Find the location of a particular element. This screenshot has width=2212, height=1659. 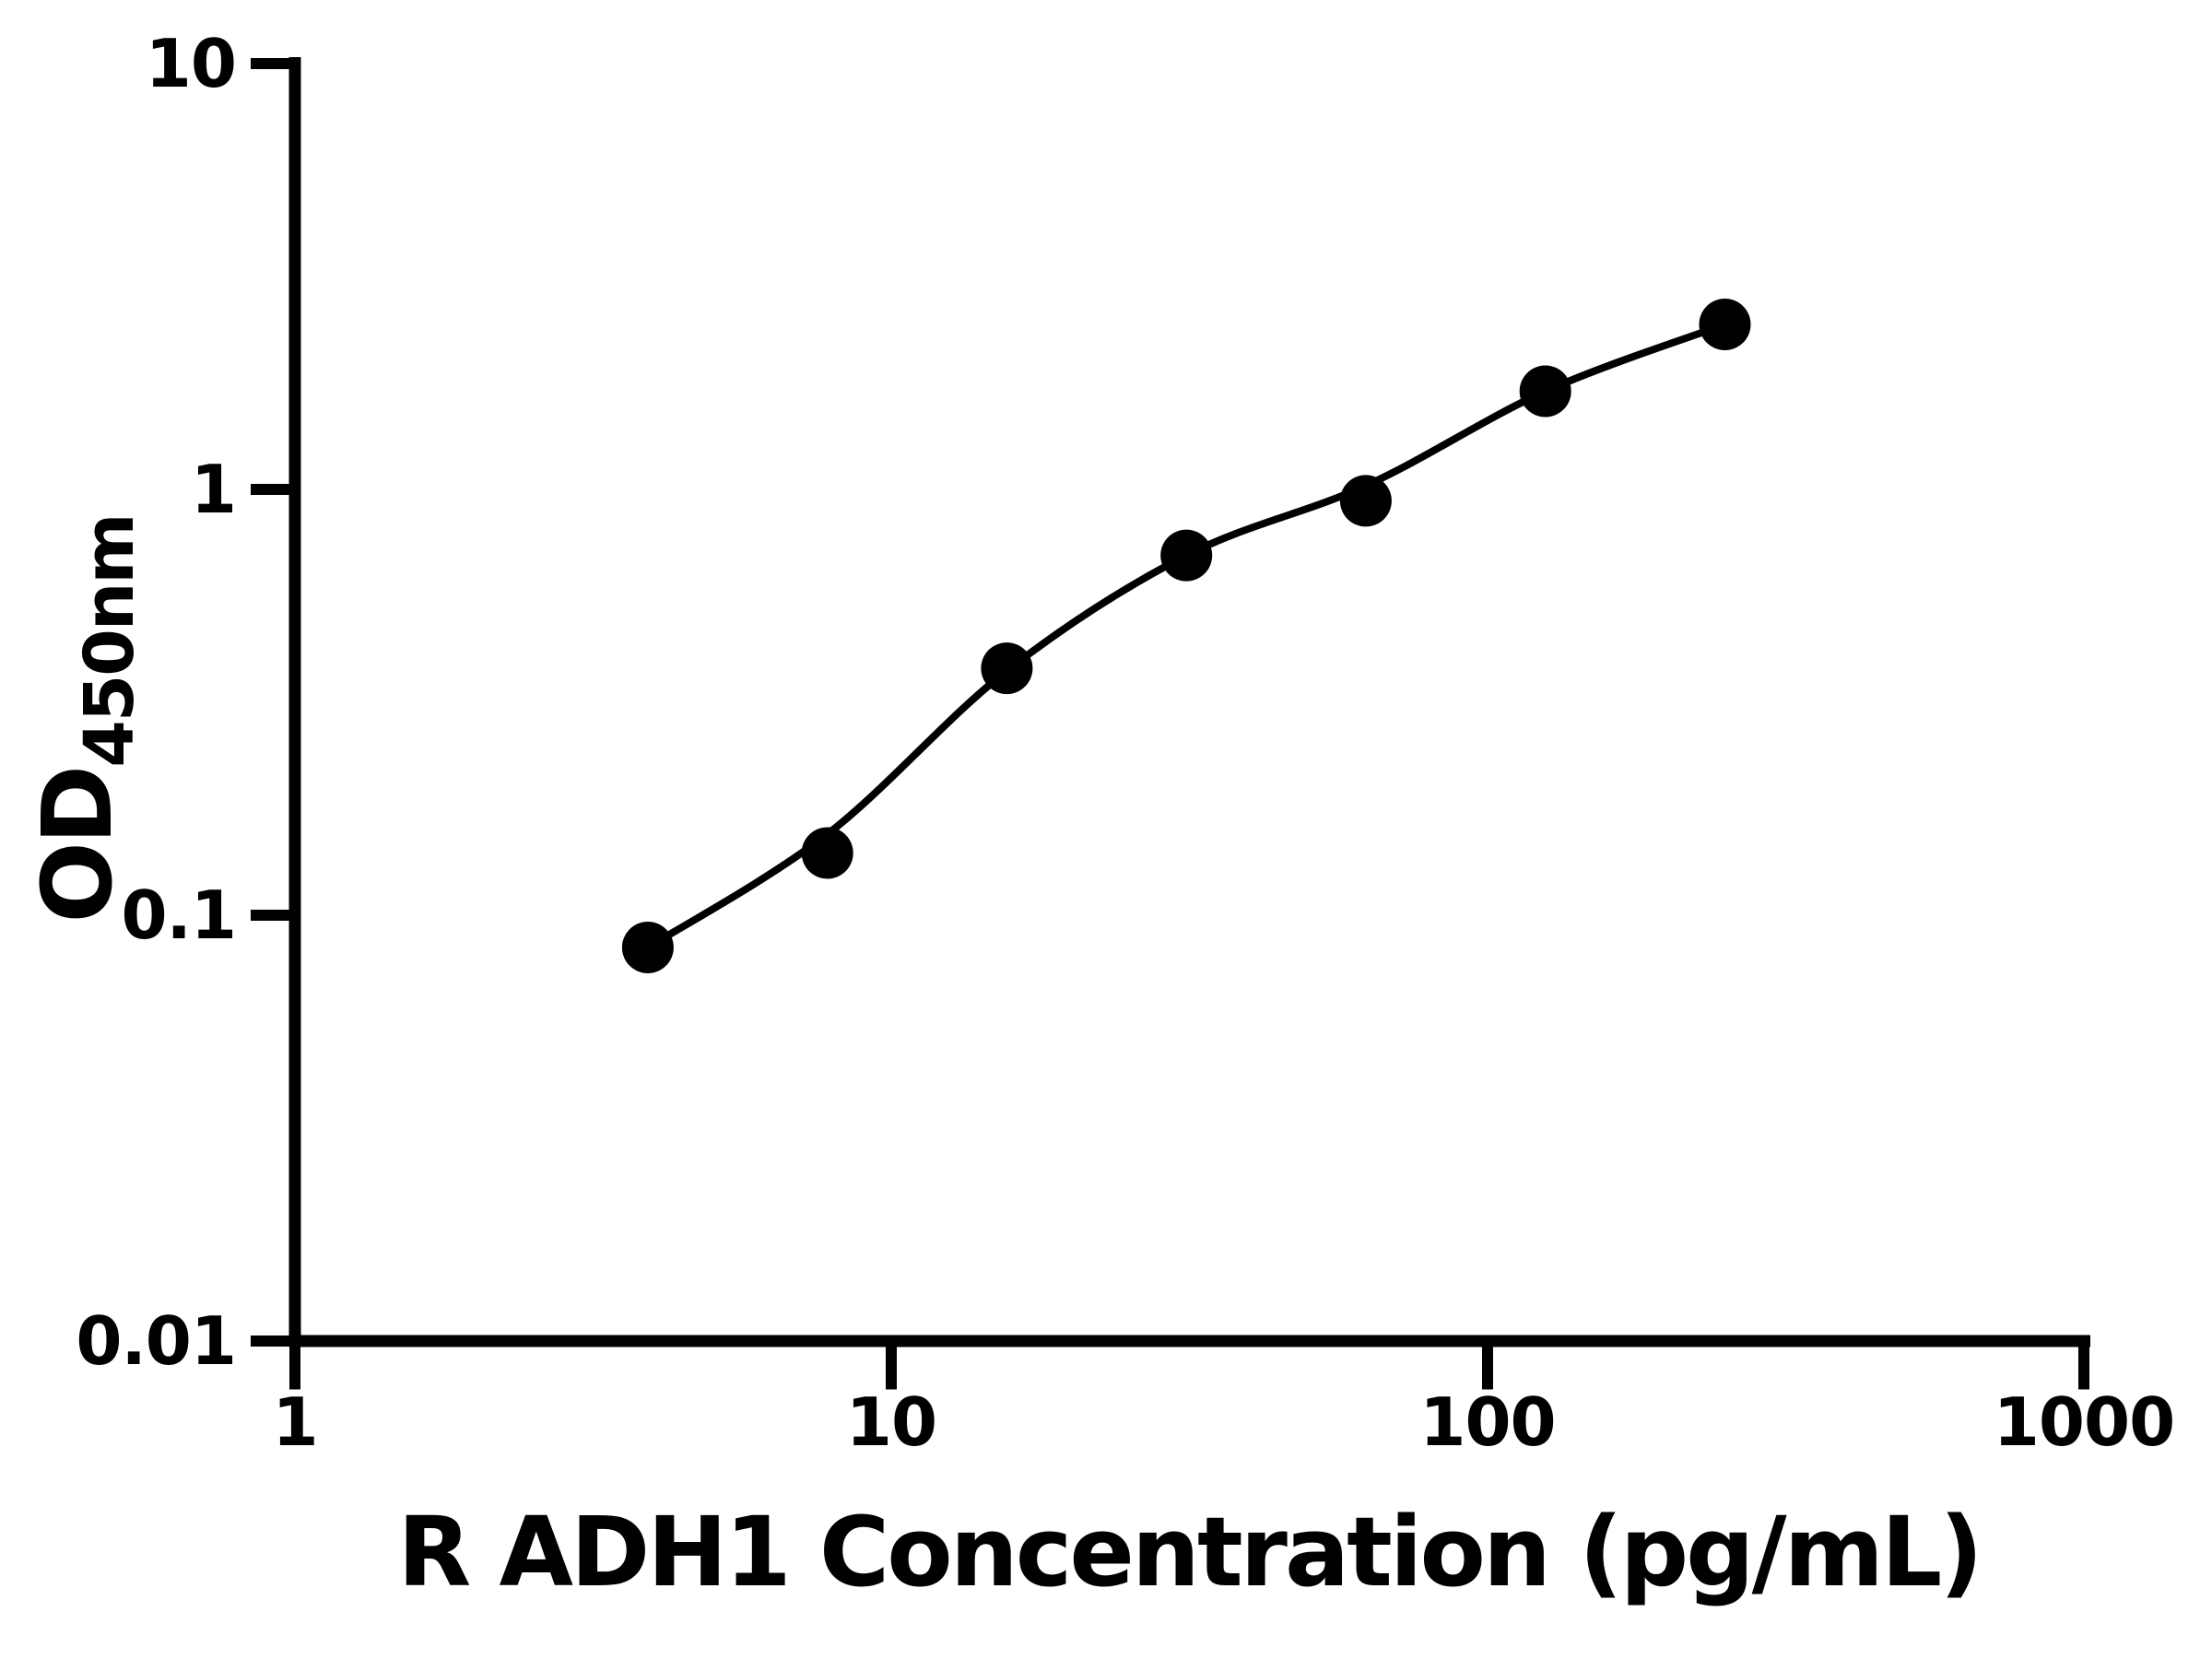

y-tick-label: 0.1 is located at coordinates (178, 915).